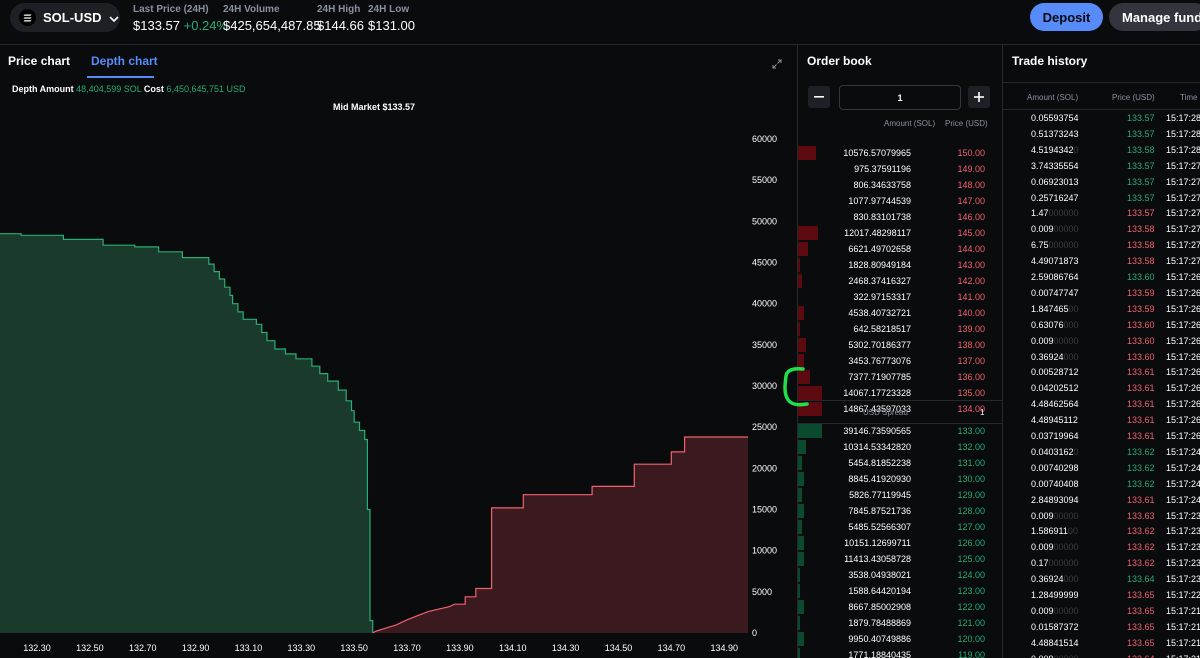  What do you see at coordinates (900, 169) in the screenshot?
I see `ask-row: 975.37591196 149.00` at bounding box center [900, 169].